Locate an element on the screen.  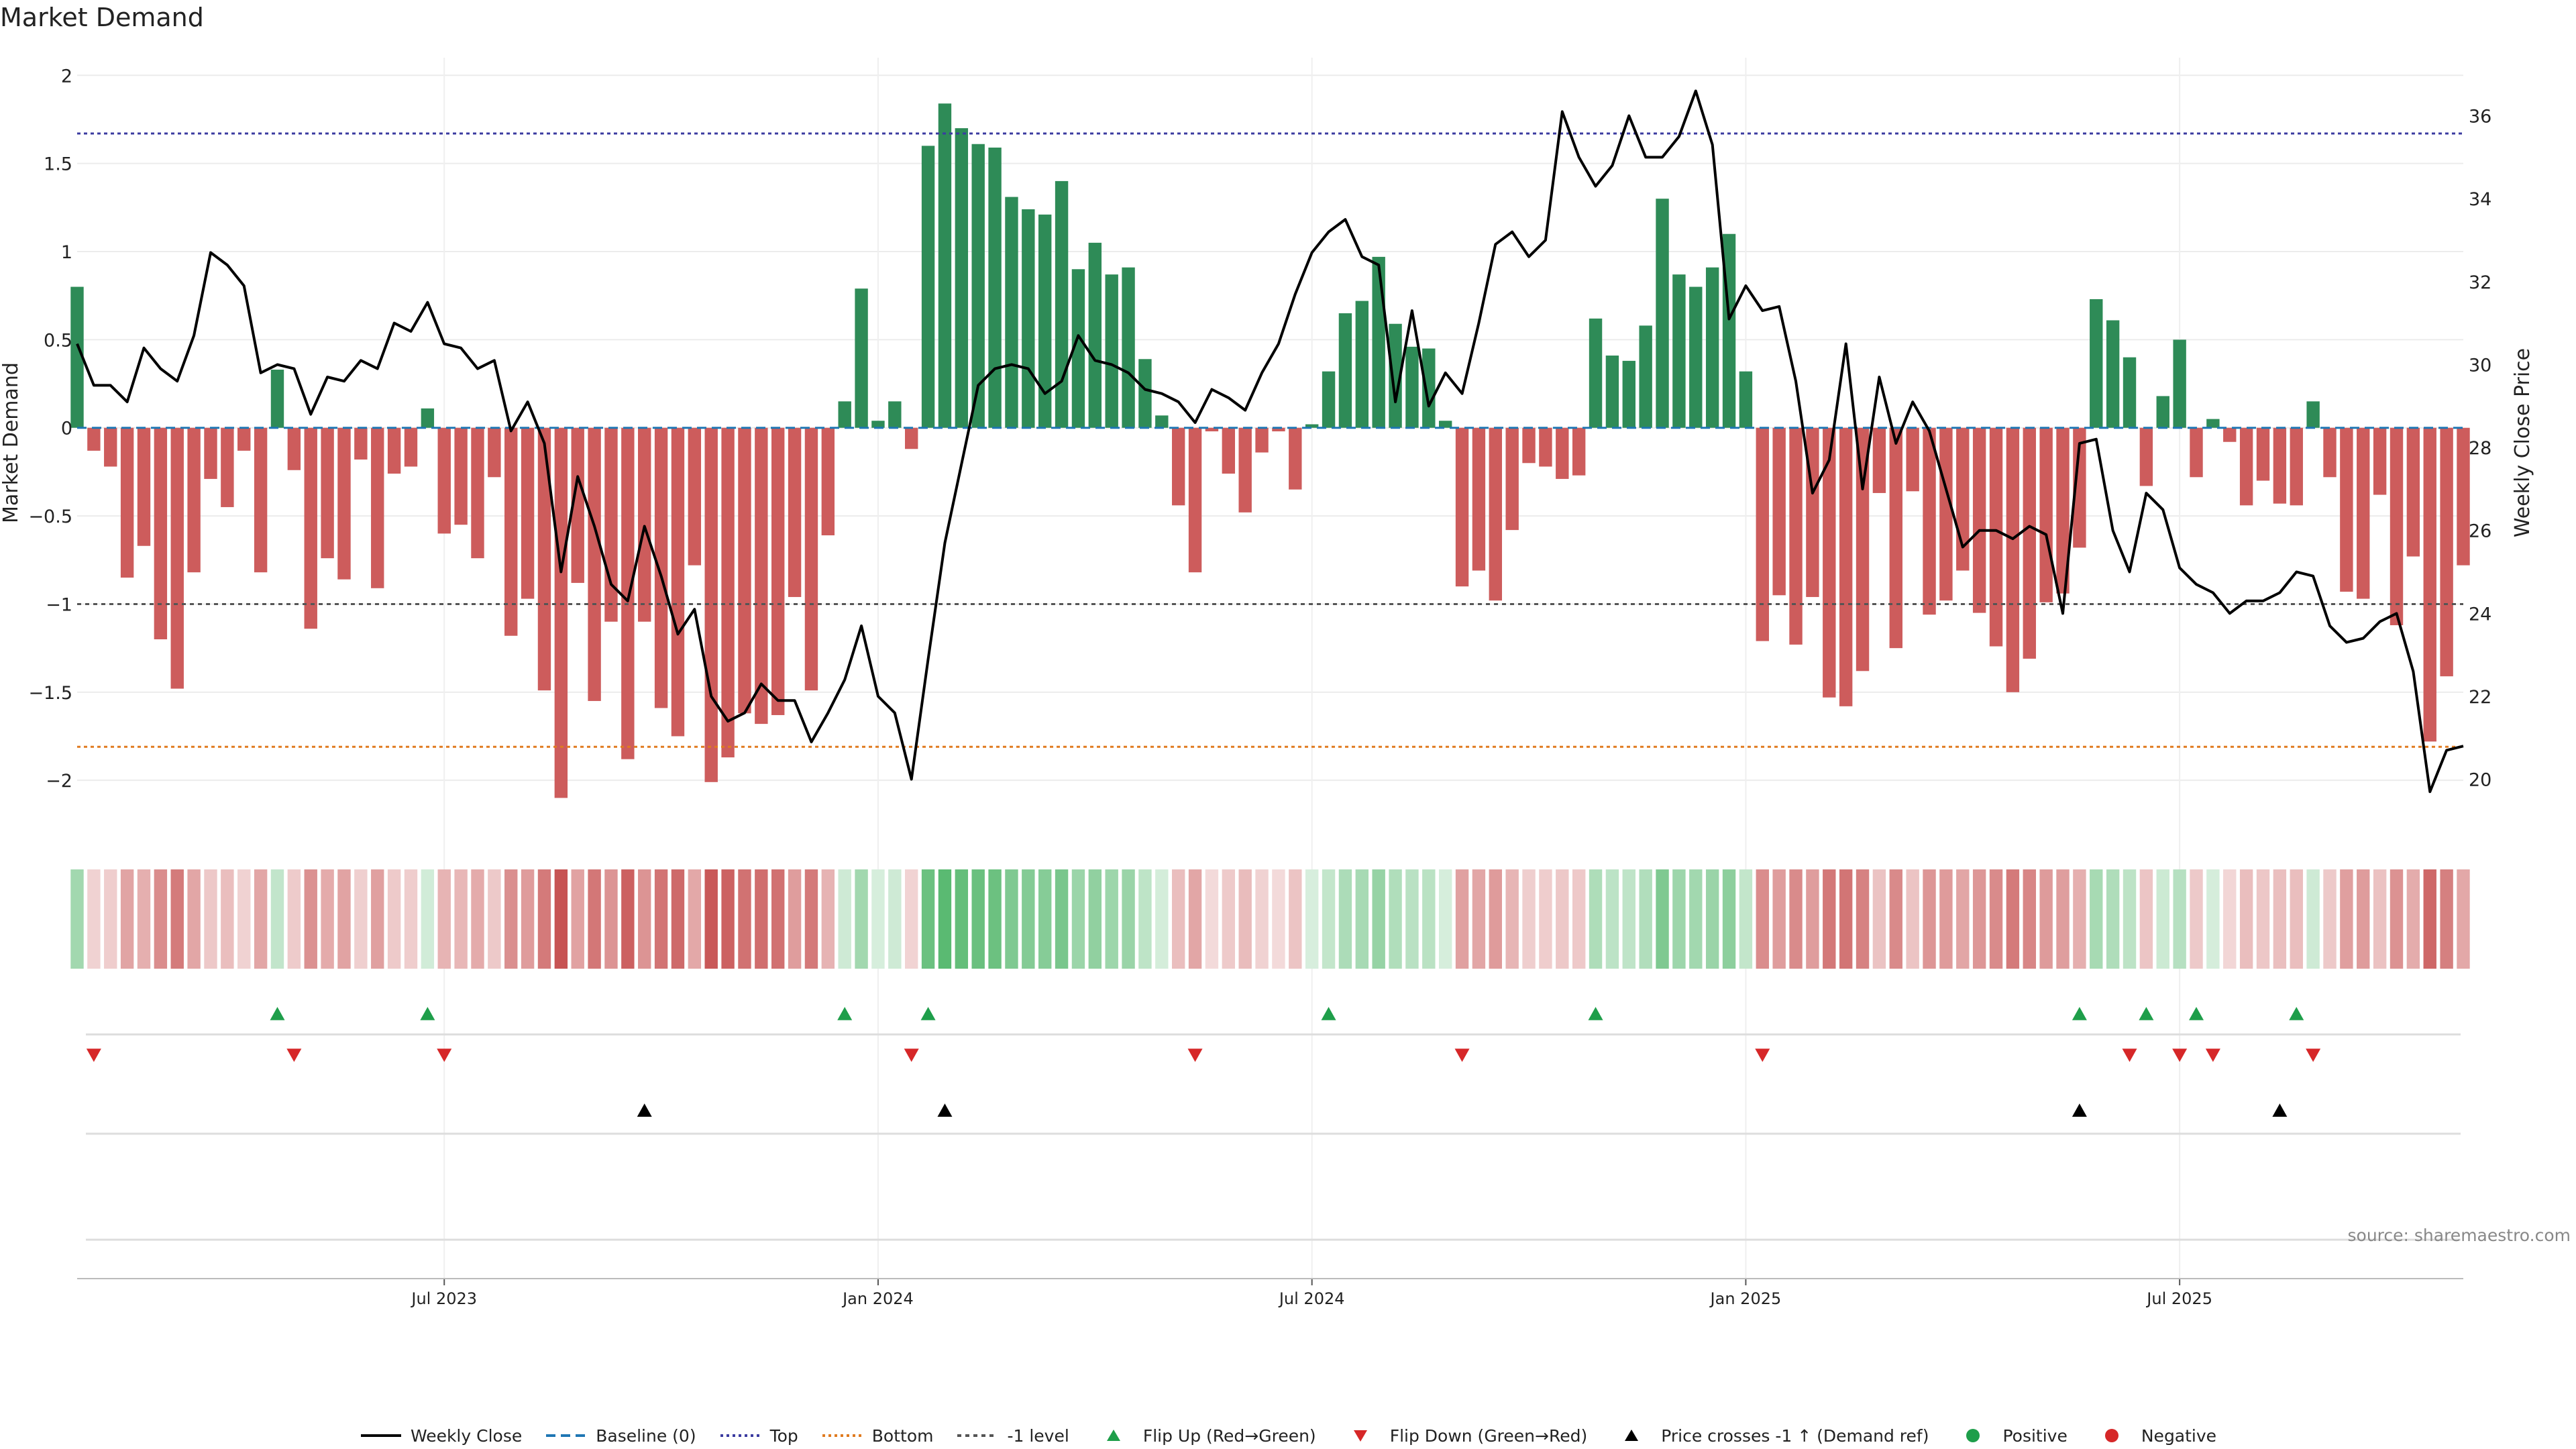
legend-item-weekly-close: Weekly Close is located at coordinates (441, 1436).